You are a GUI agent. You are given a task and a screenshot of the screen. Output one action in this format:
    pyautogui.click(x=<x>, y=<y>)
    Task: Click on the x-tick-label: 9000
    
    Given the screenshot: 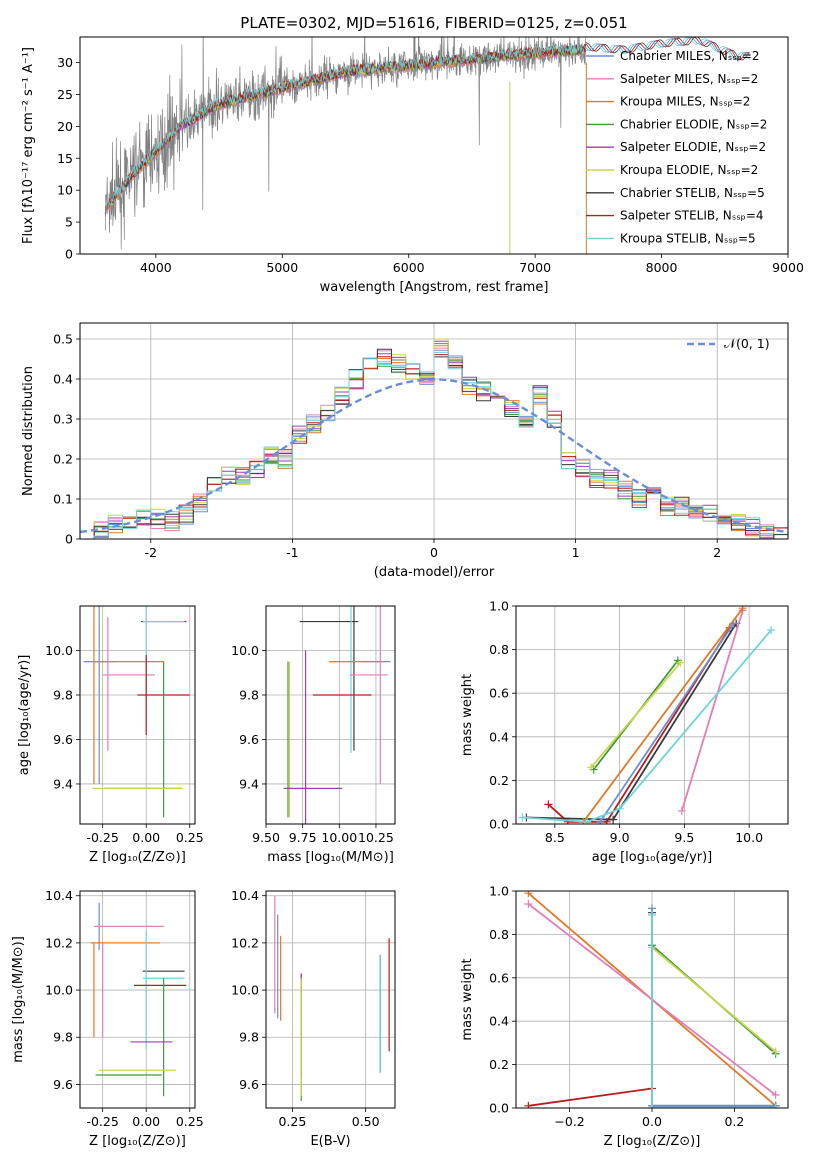 What is the action you would take?
    pyautogui.click(x=788, y=267)
    